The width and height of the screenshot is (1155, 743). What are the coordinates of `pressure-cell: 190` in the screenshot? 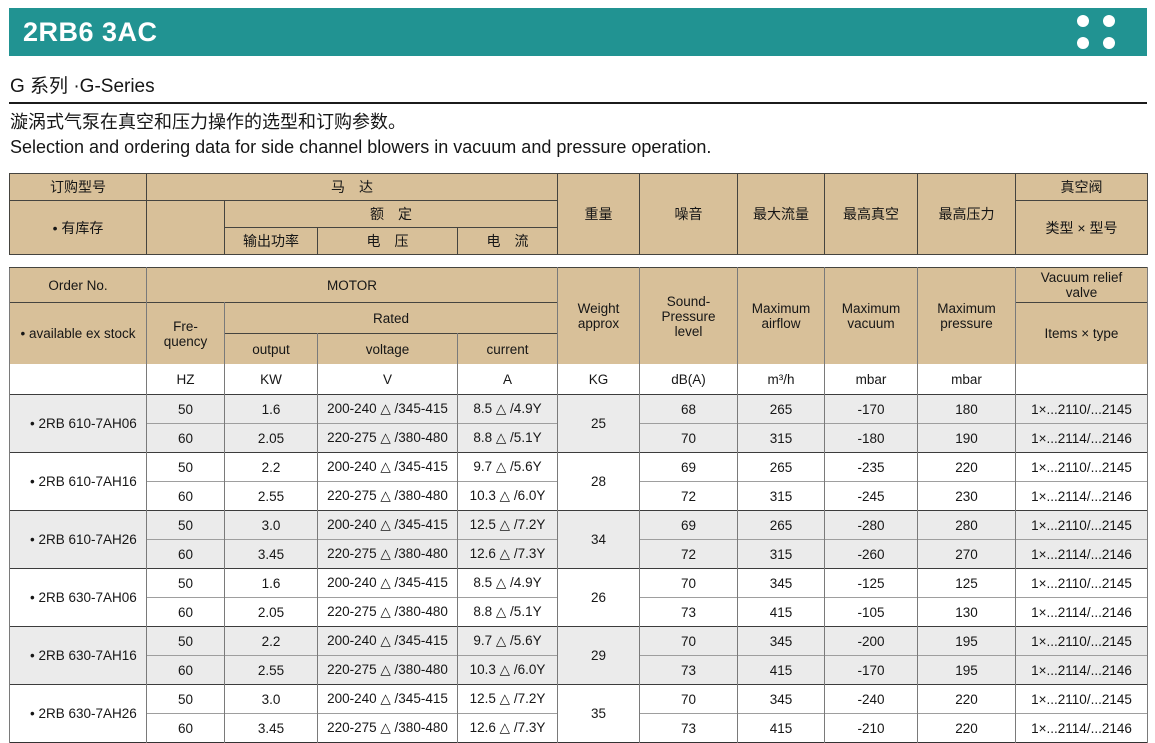 It's located at (966, 438).